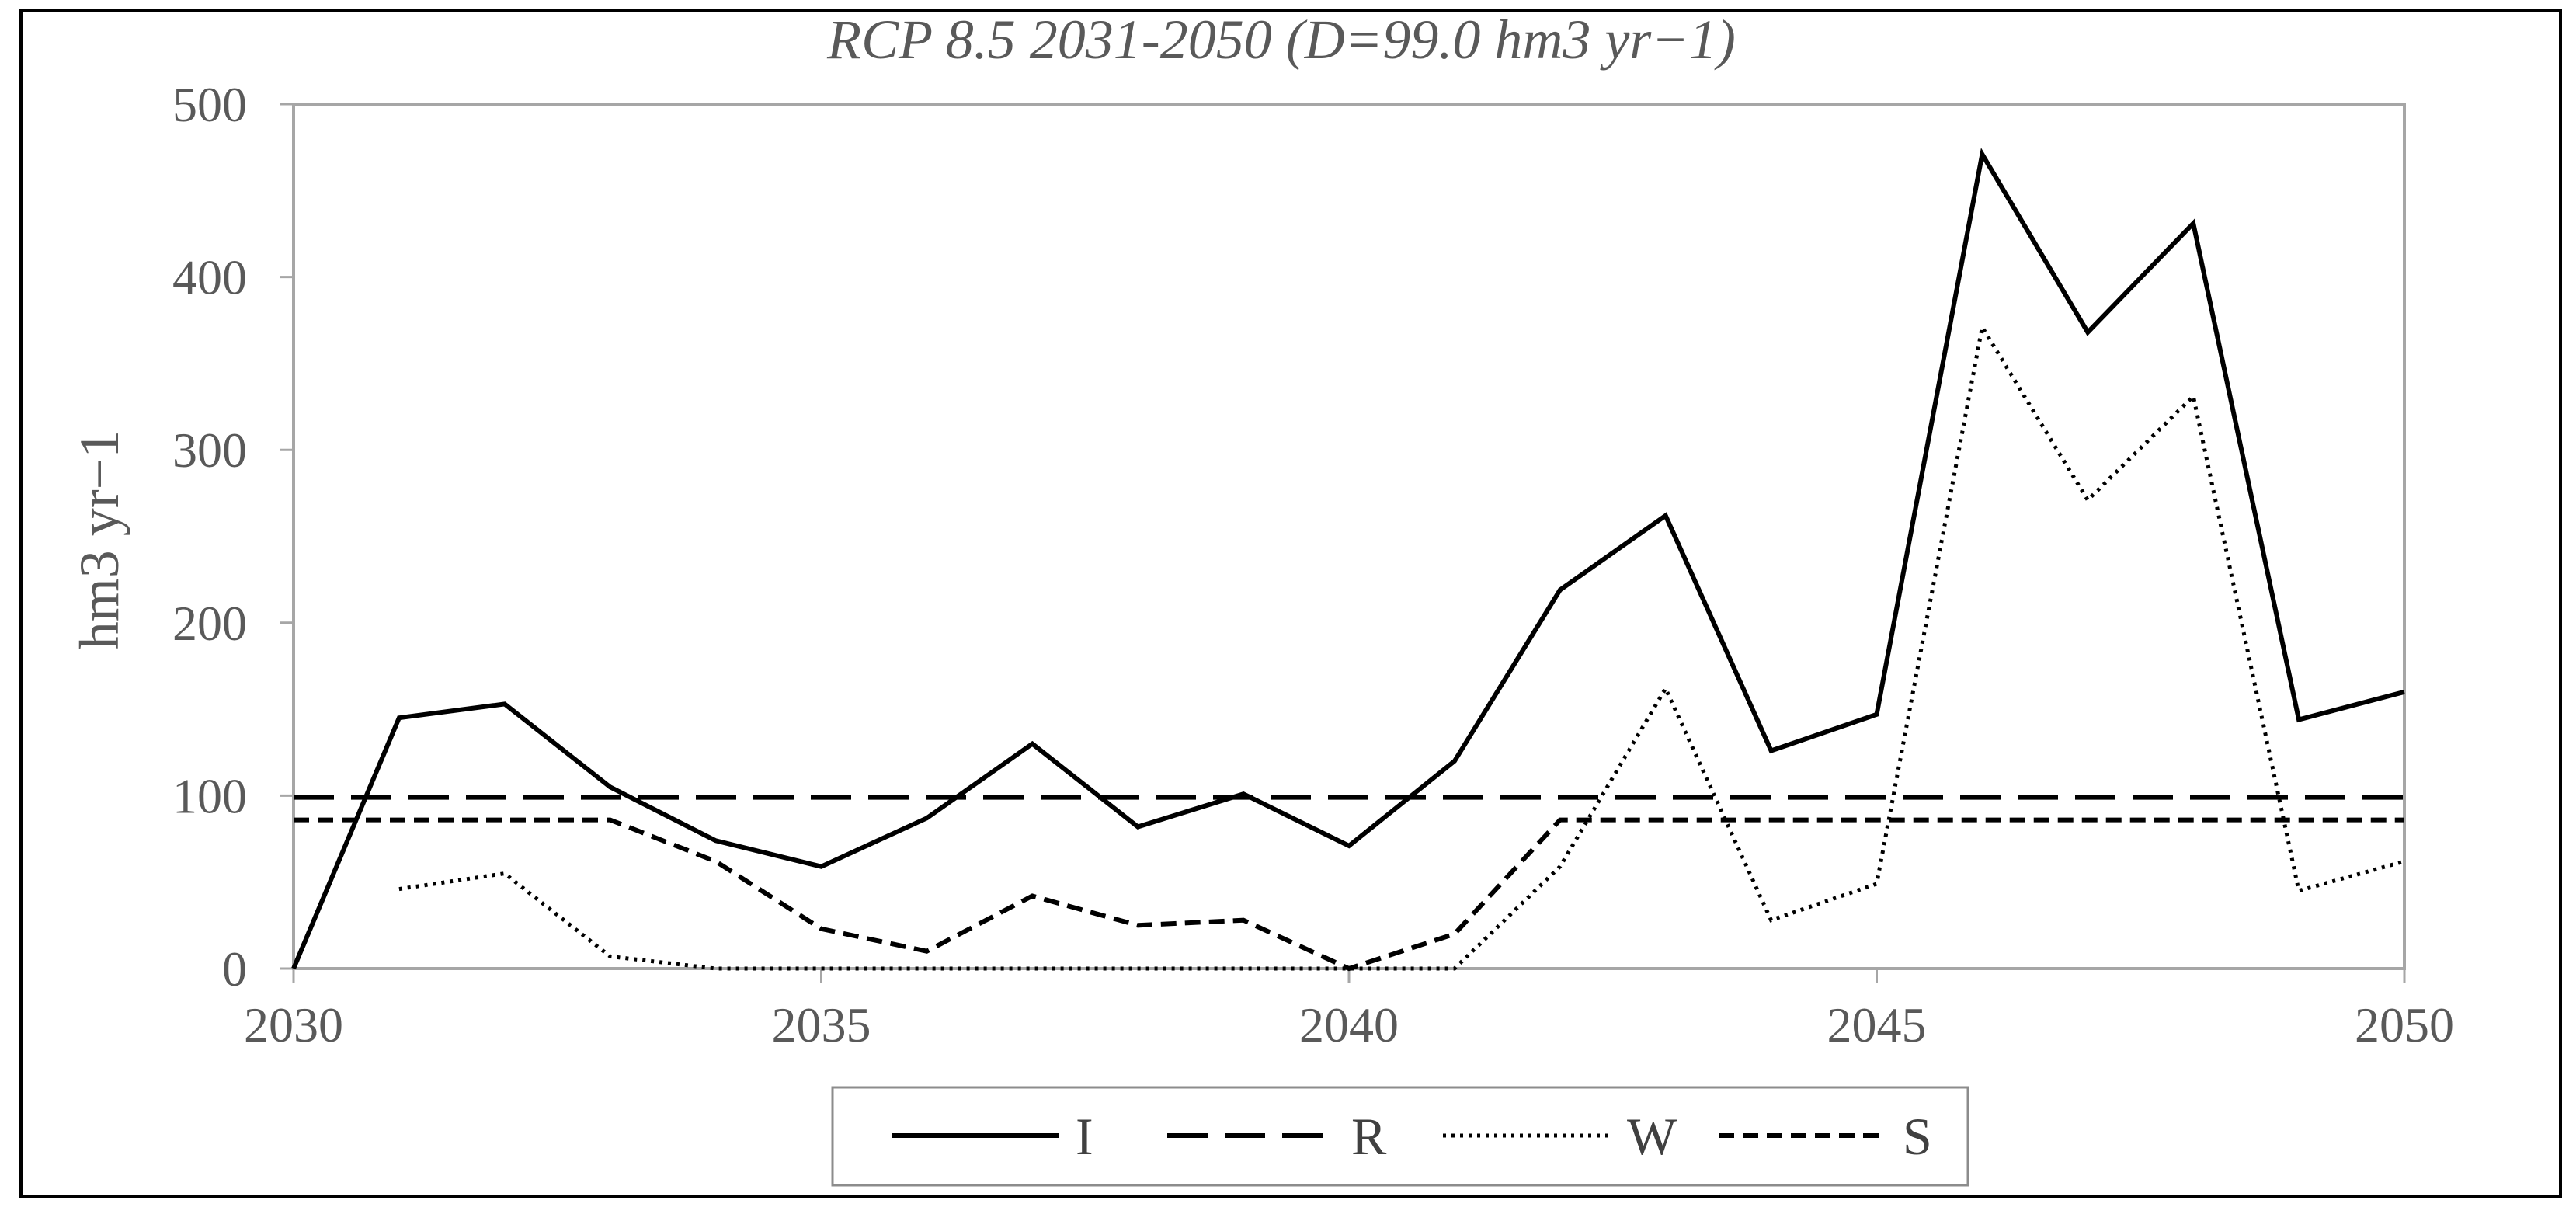 This screenshot has height=1214, width=2576. I want to click on x-tick-label: 2035, so click(821, 1025).